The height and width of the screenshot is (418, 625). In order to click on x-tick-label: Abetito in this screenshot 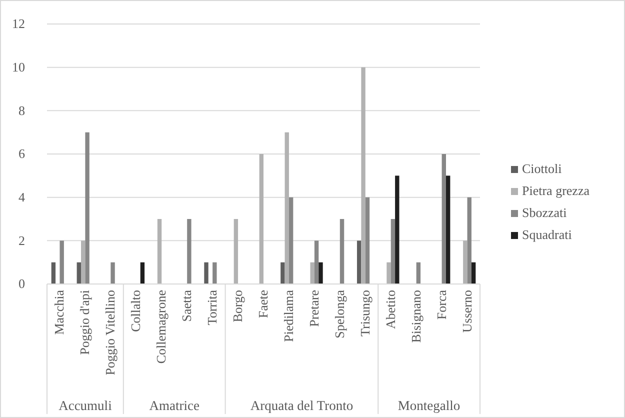, I will do `click(390, 309)`.